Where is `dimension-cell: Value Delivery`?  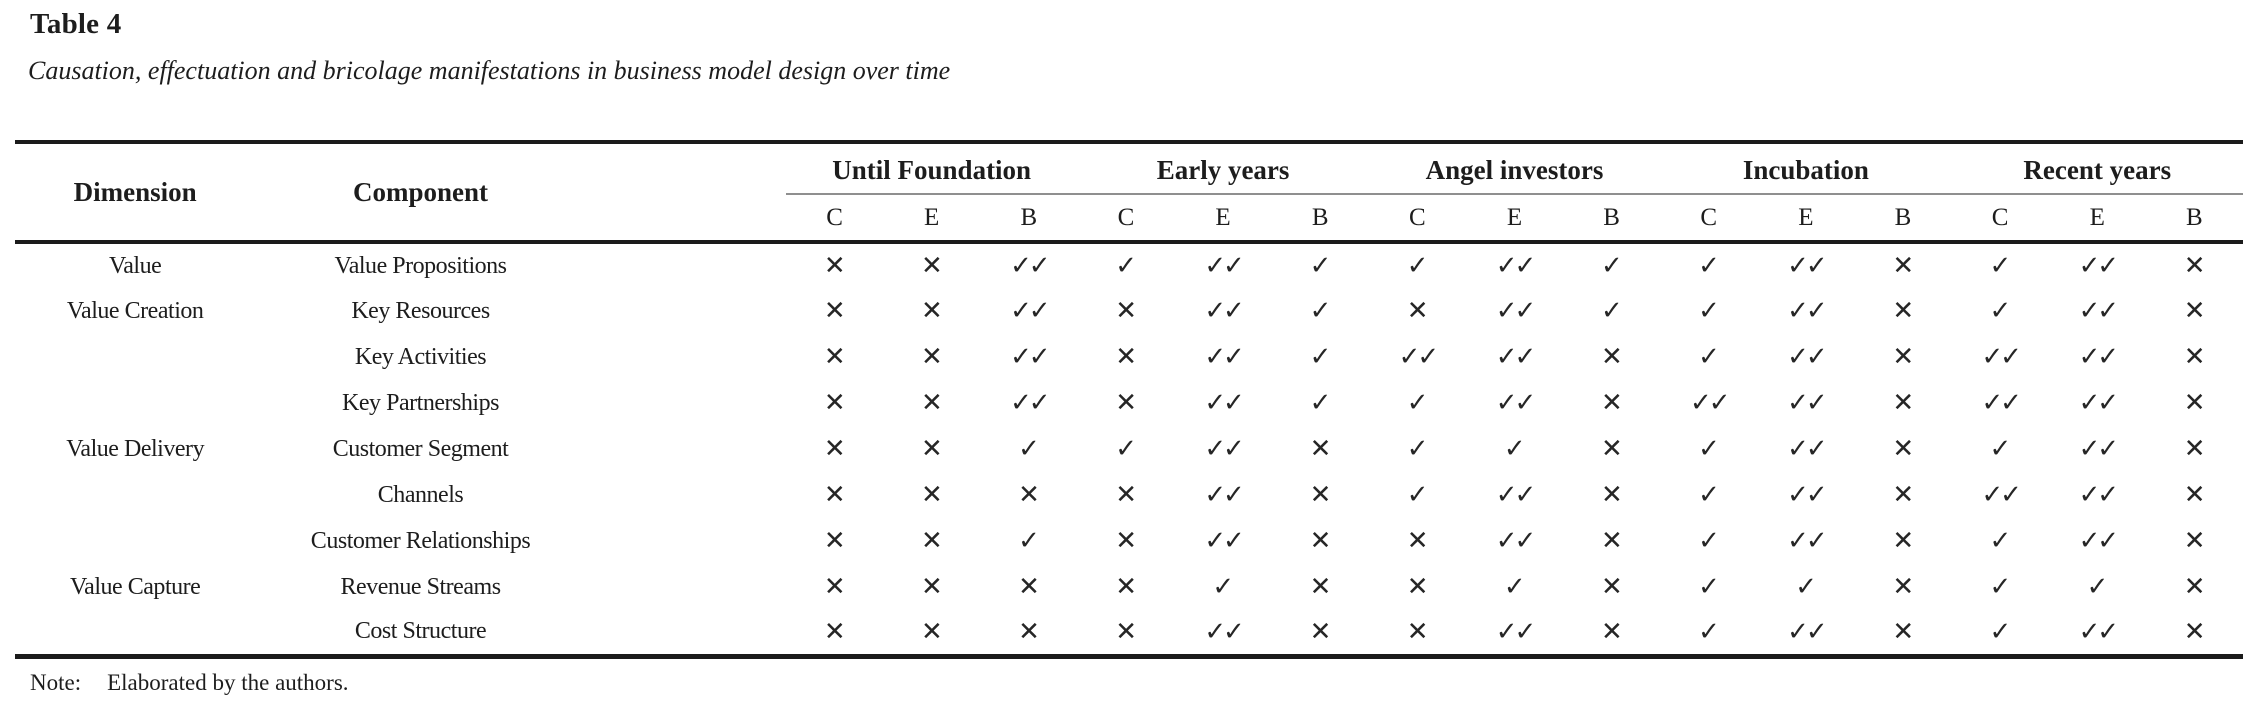
dimension-cell: Value Delivery is located at coordinates (135, 448).